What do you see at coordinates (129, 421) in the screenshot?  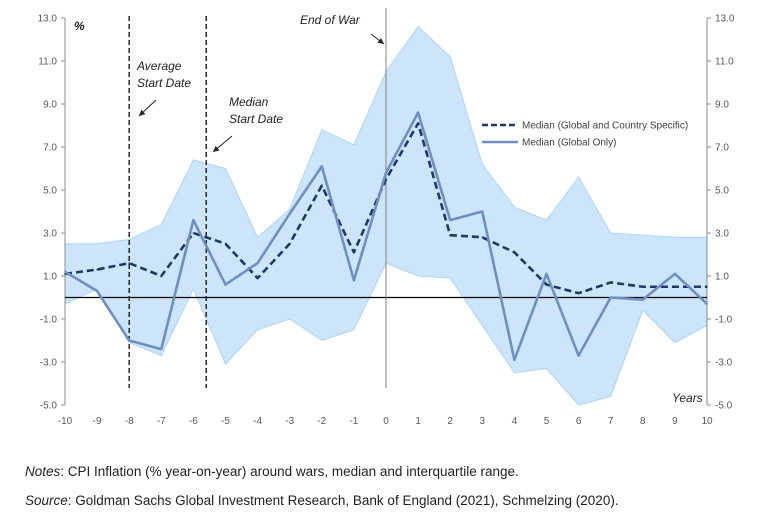 I see `x-tick-label: -8` at bounding box center [129, 421].